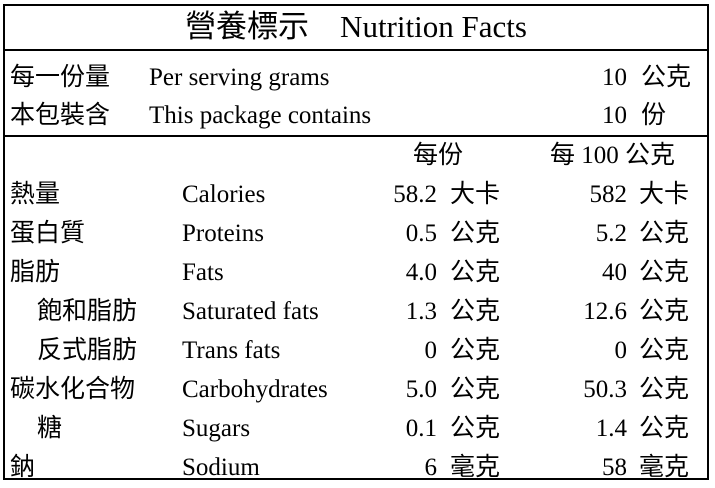 This screenshot has height=488, width=715. I want to click on nutrient-name-zh: 碳水化合物, so click(73, 389).